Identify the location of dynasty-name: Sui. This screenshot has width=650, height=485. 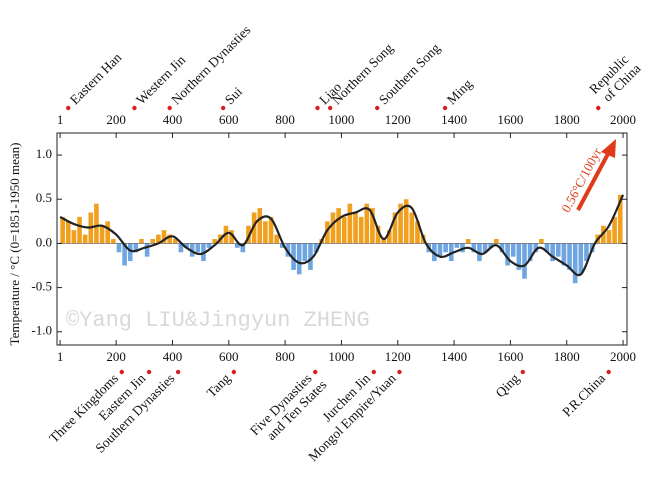
(234, 96).